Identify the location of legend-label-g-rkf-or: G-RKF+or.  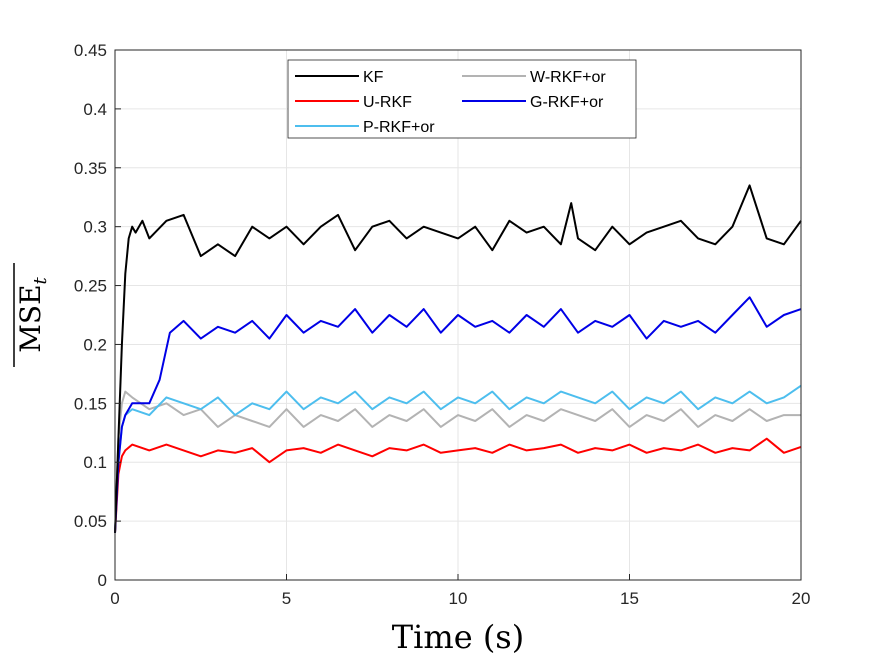
(567, 102).